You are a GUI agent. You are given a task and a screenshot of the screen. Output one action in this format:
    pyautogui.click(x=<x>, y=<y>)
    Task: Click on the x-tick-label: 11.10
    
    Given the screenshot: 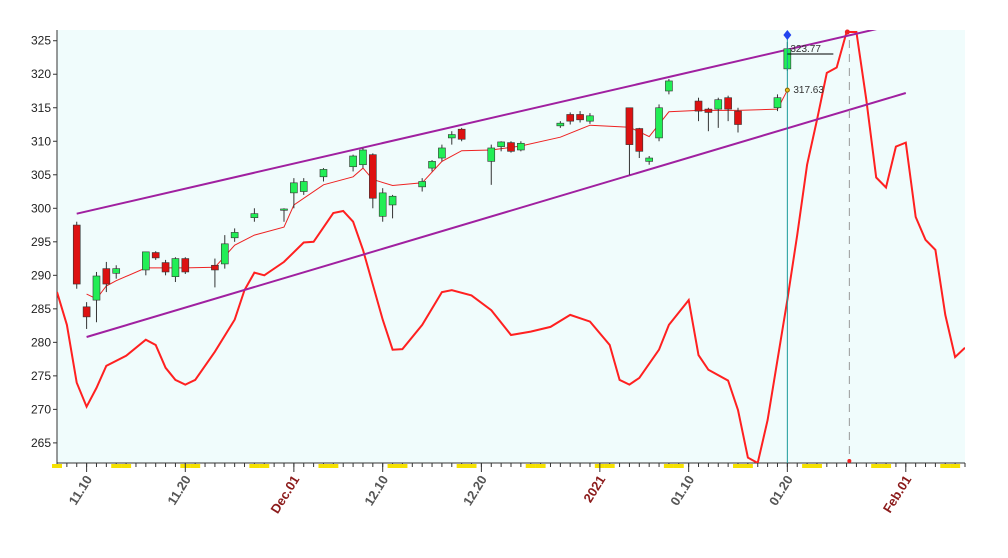 What is the action you would take?
    pyautogui.click(x=81, y=490)
    